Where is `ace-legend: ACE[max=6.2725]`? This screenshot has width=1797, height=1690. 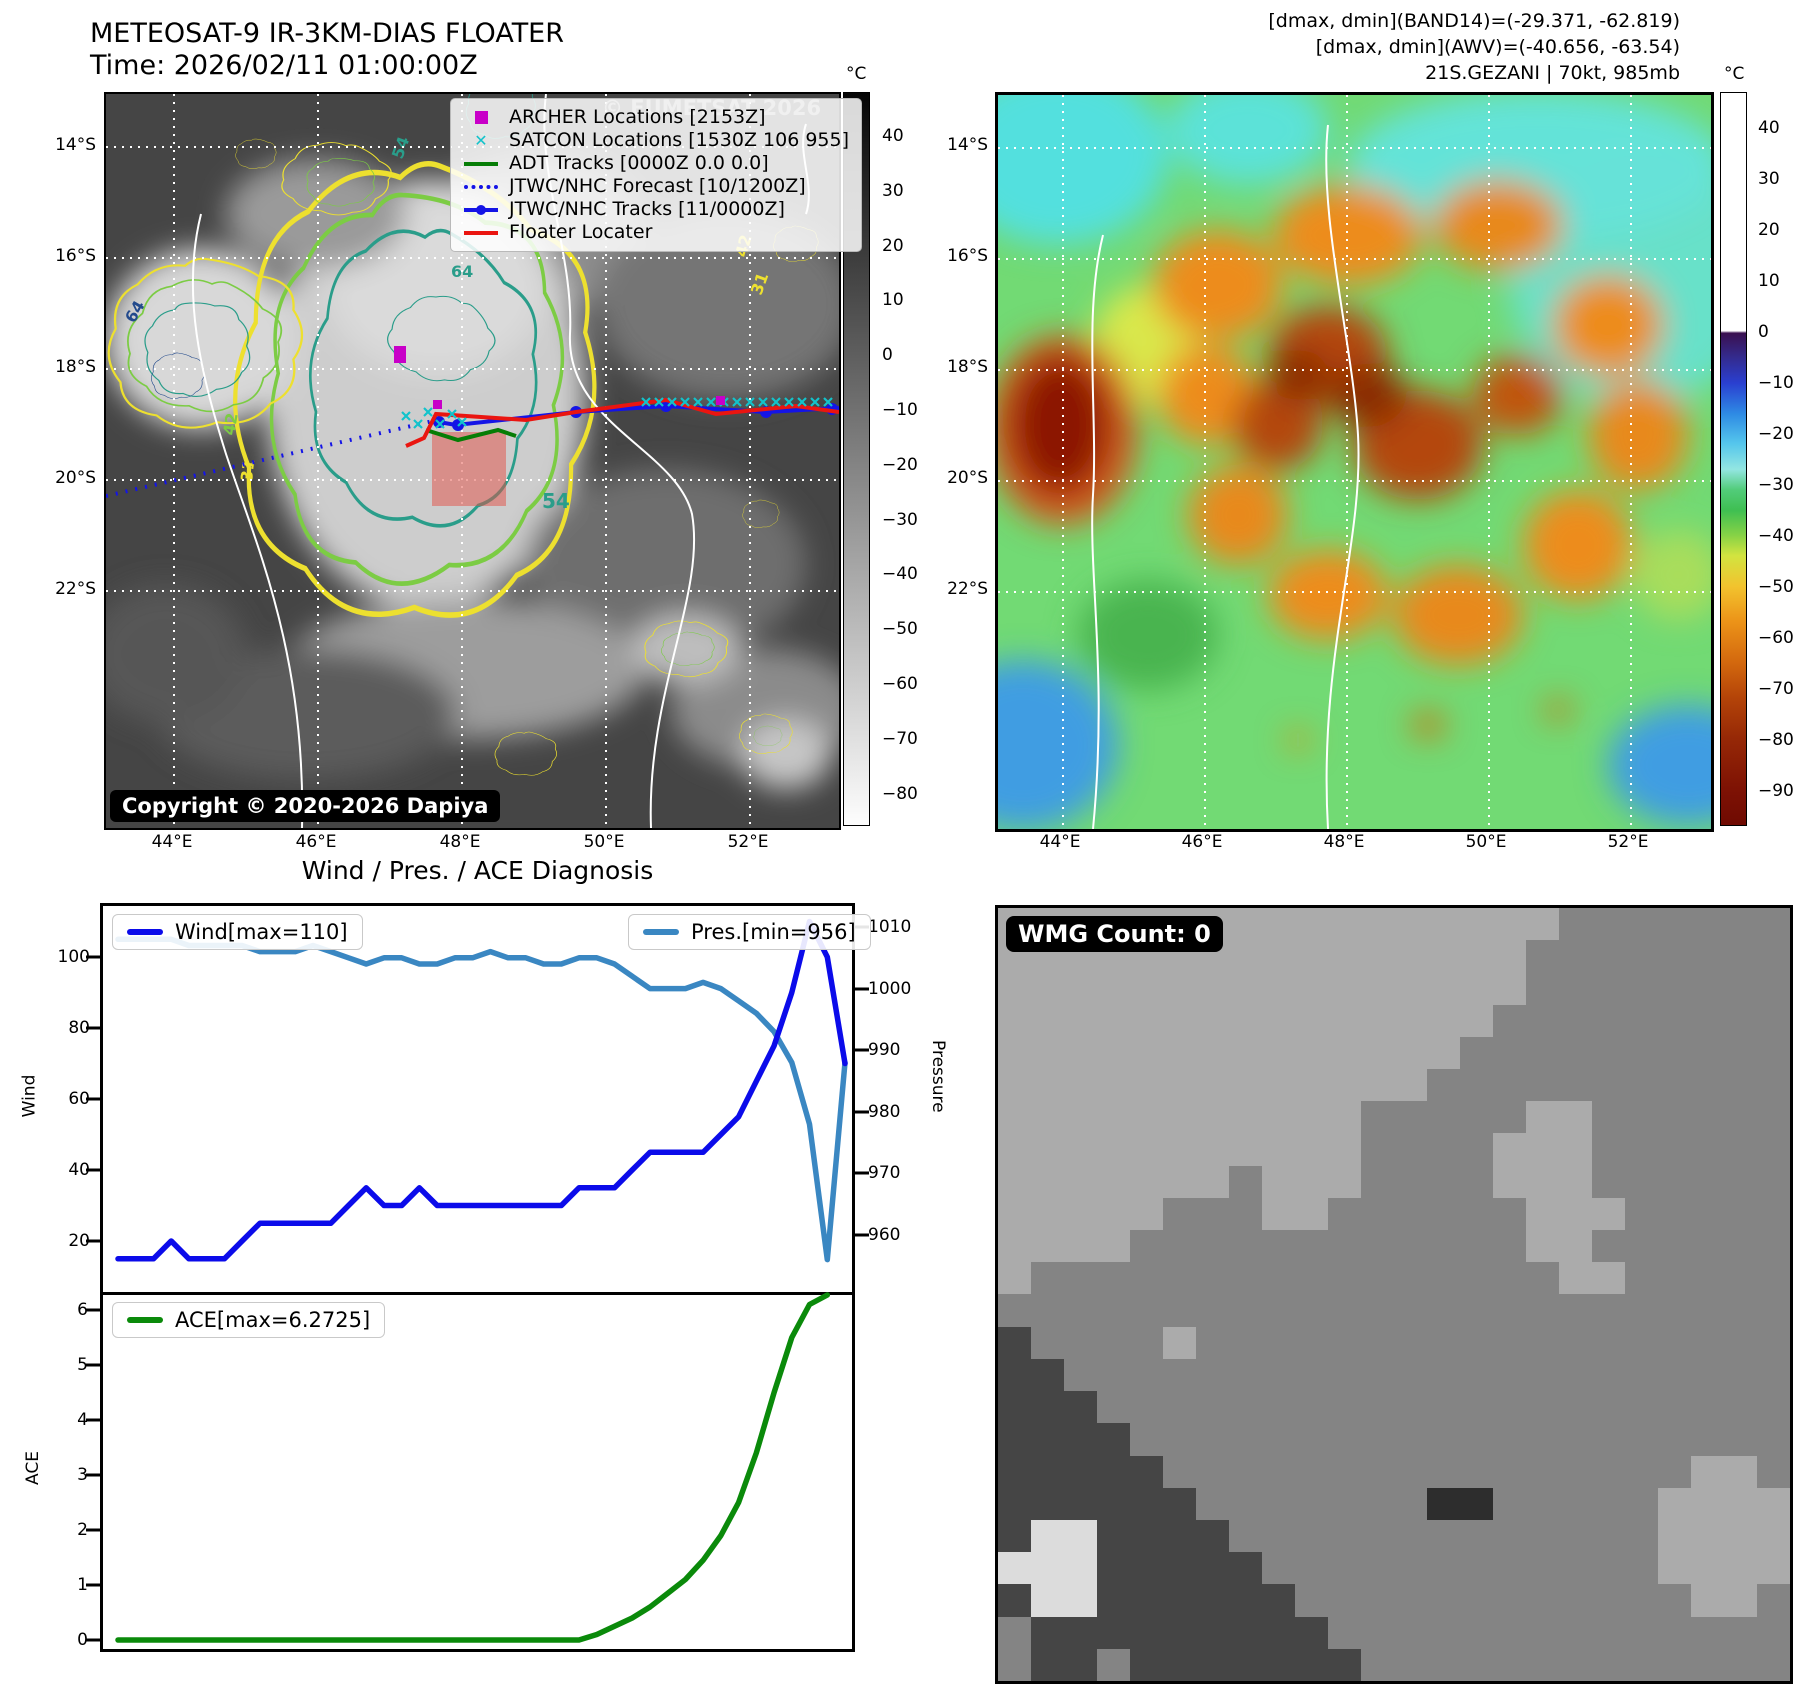
ace-legend: ACE[max=6.2725] is located at coordinates (249, 1320).